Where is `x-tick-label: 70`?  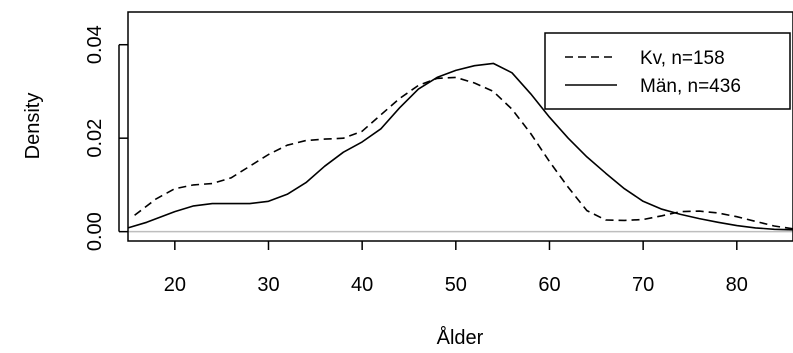
x-tick-label: 70 is located at coordinates (643, 285).